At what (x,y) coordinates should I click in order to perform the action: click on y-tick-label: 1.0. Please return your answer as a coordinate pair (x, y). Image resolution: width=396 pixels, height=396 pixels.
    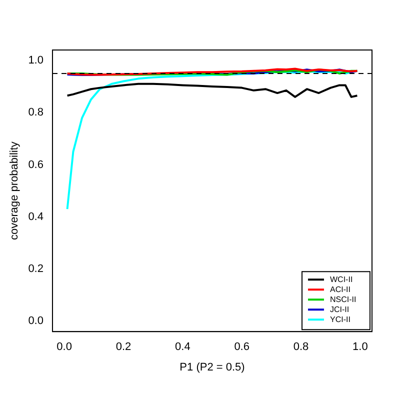
    Looking at the image, I should click on (36, 60).